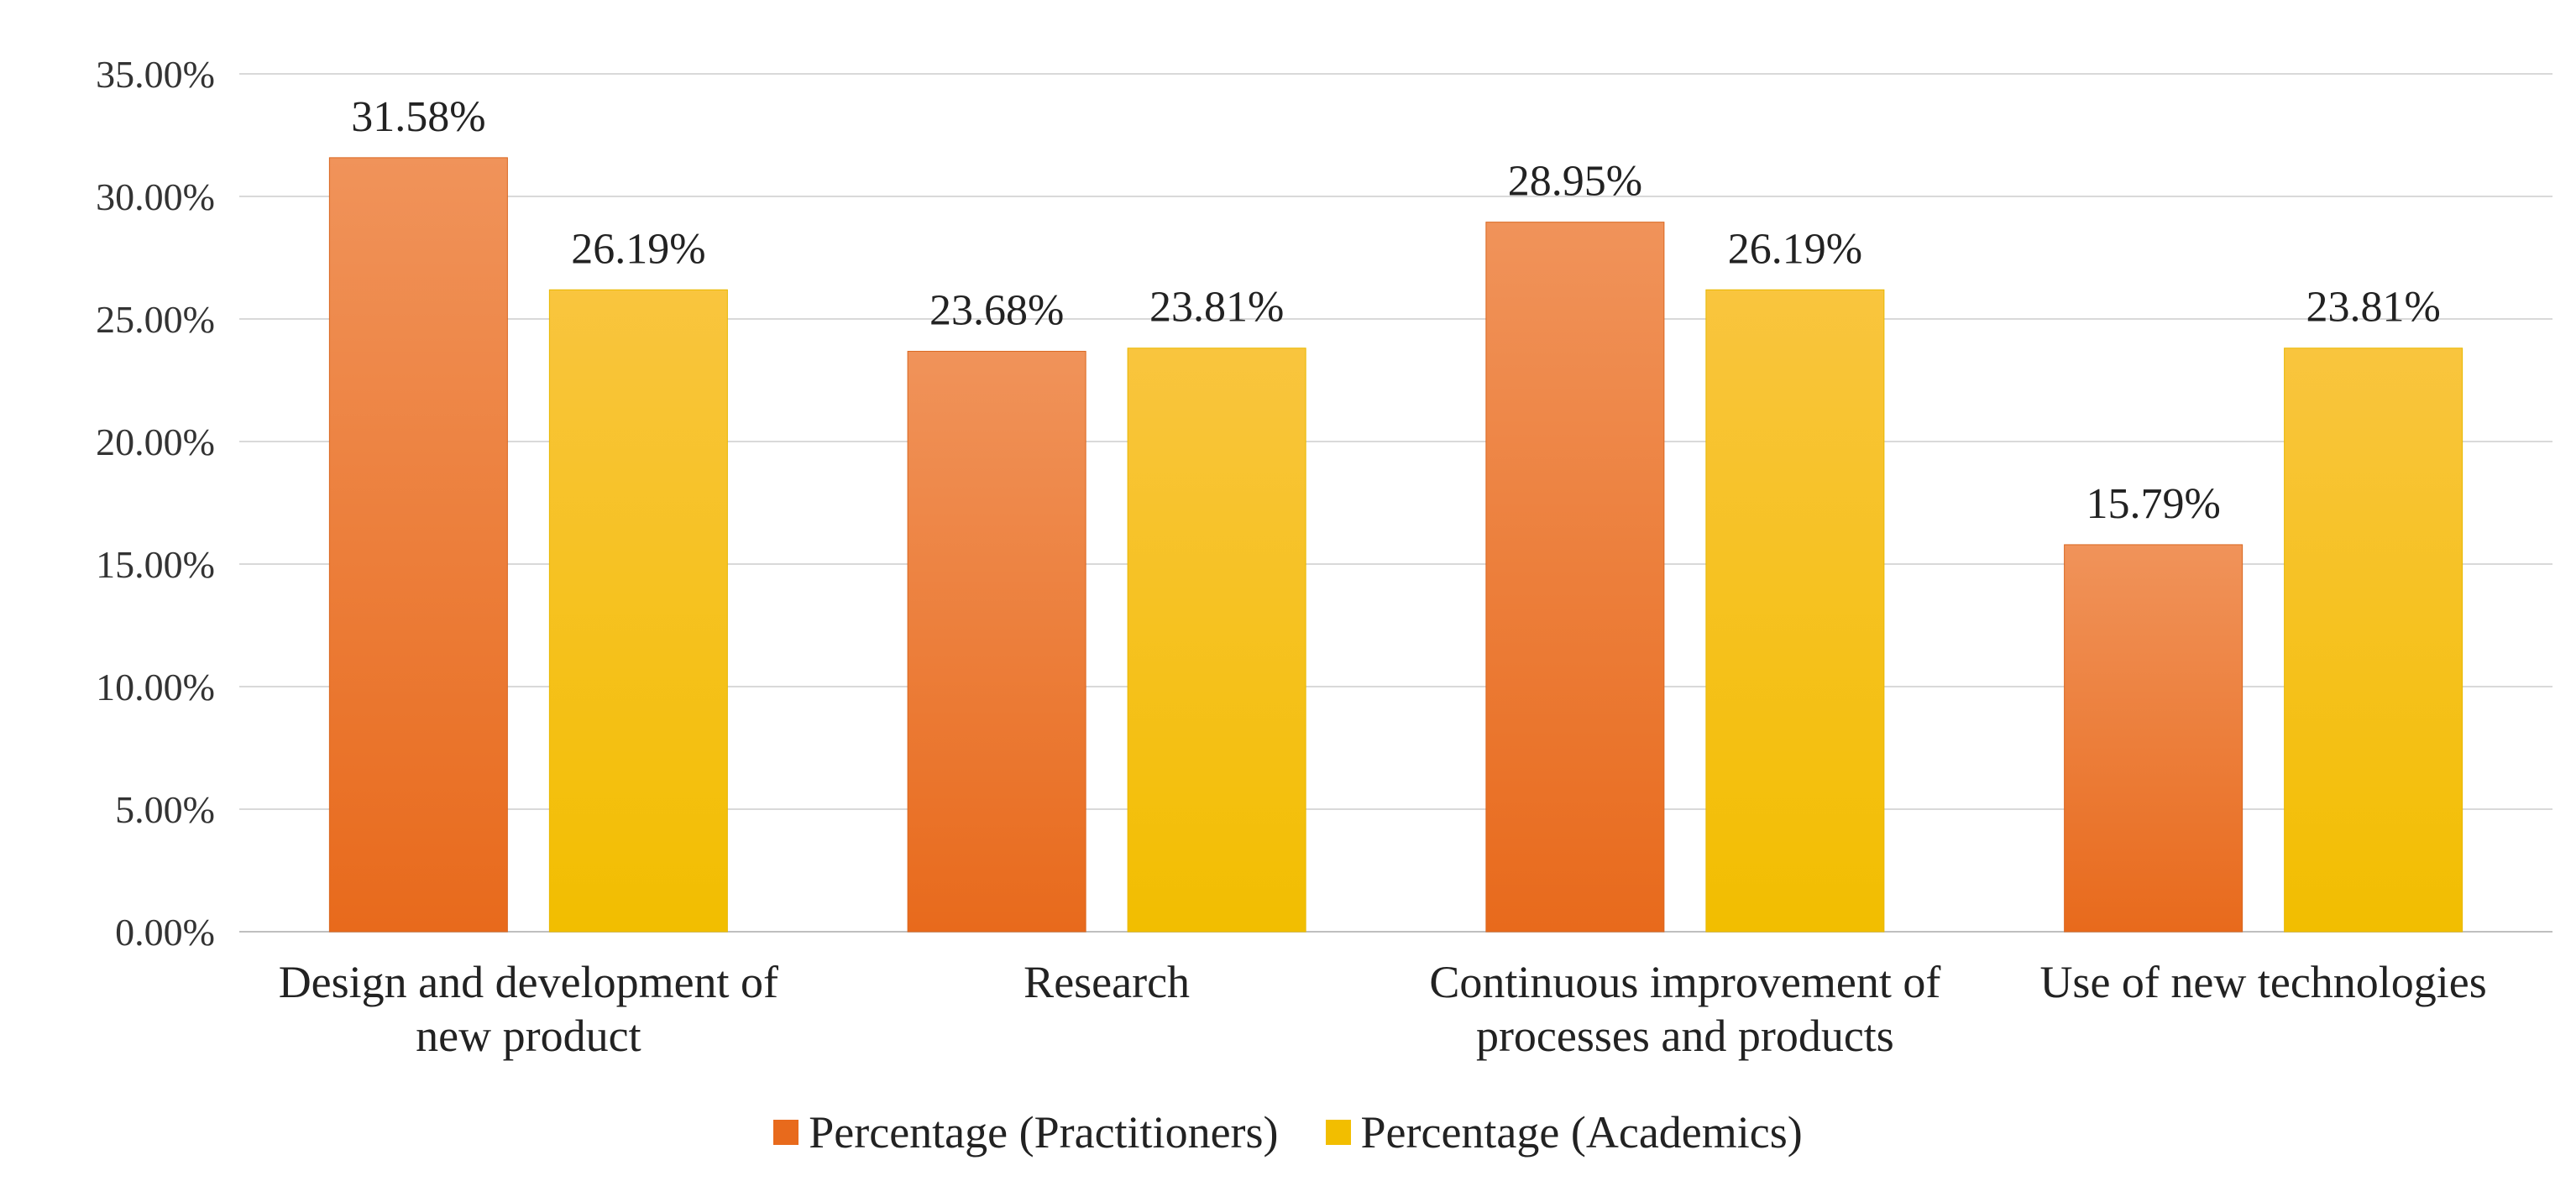  Describe the element at coordinates (418, 117) in the screenshot. I see `data-label: 31.58%` at that location.